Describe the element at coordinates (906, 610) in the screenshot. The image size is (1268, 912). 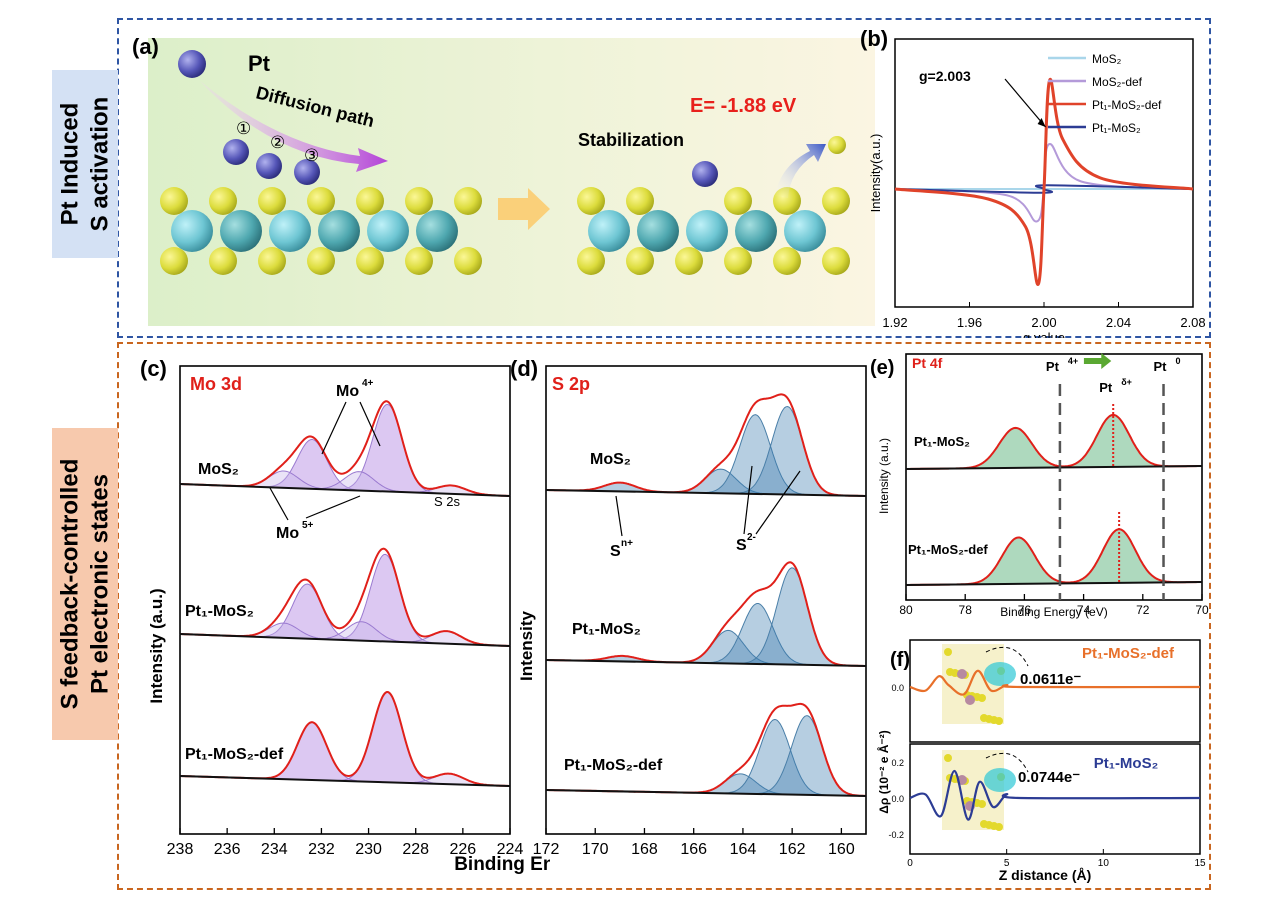
I see `x-tick-label: 80` at that location.